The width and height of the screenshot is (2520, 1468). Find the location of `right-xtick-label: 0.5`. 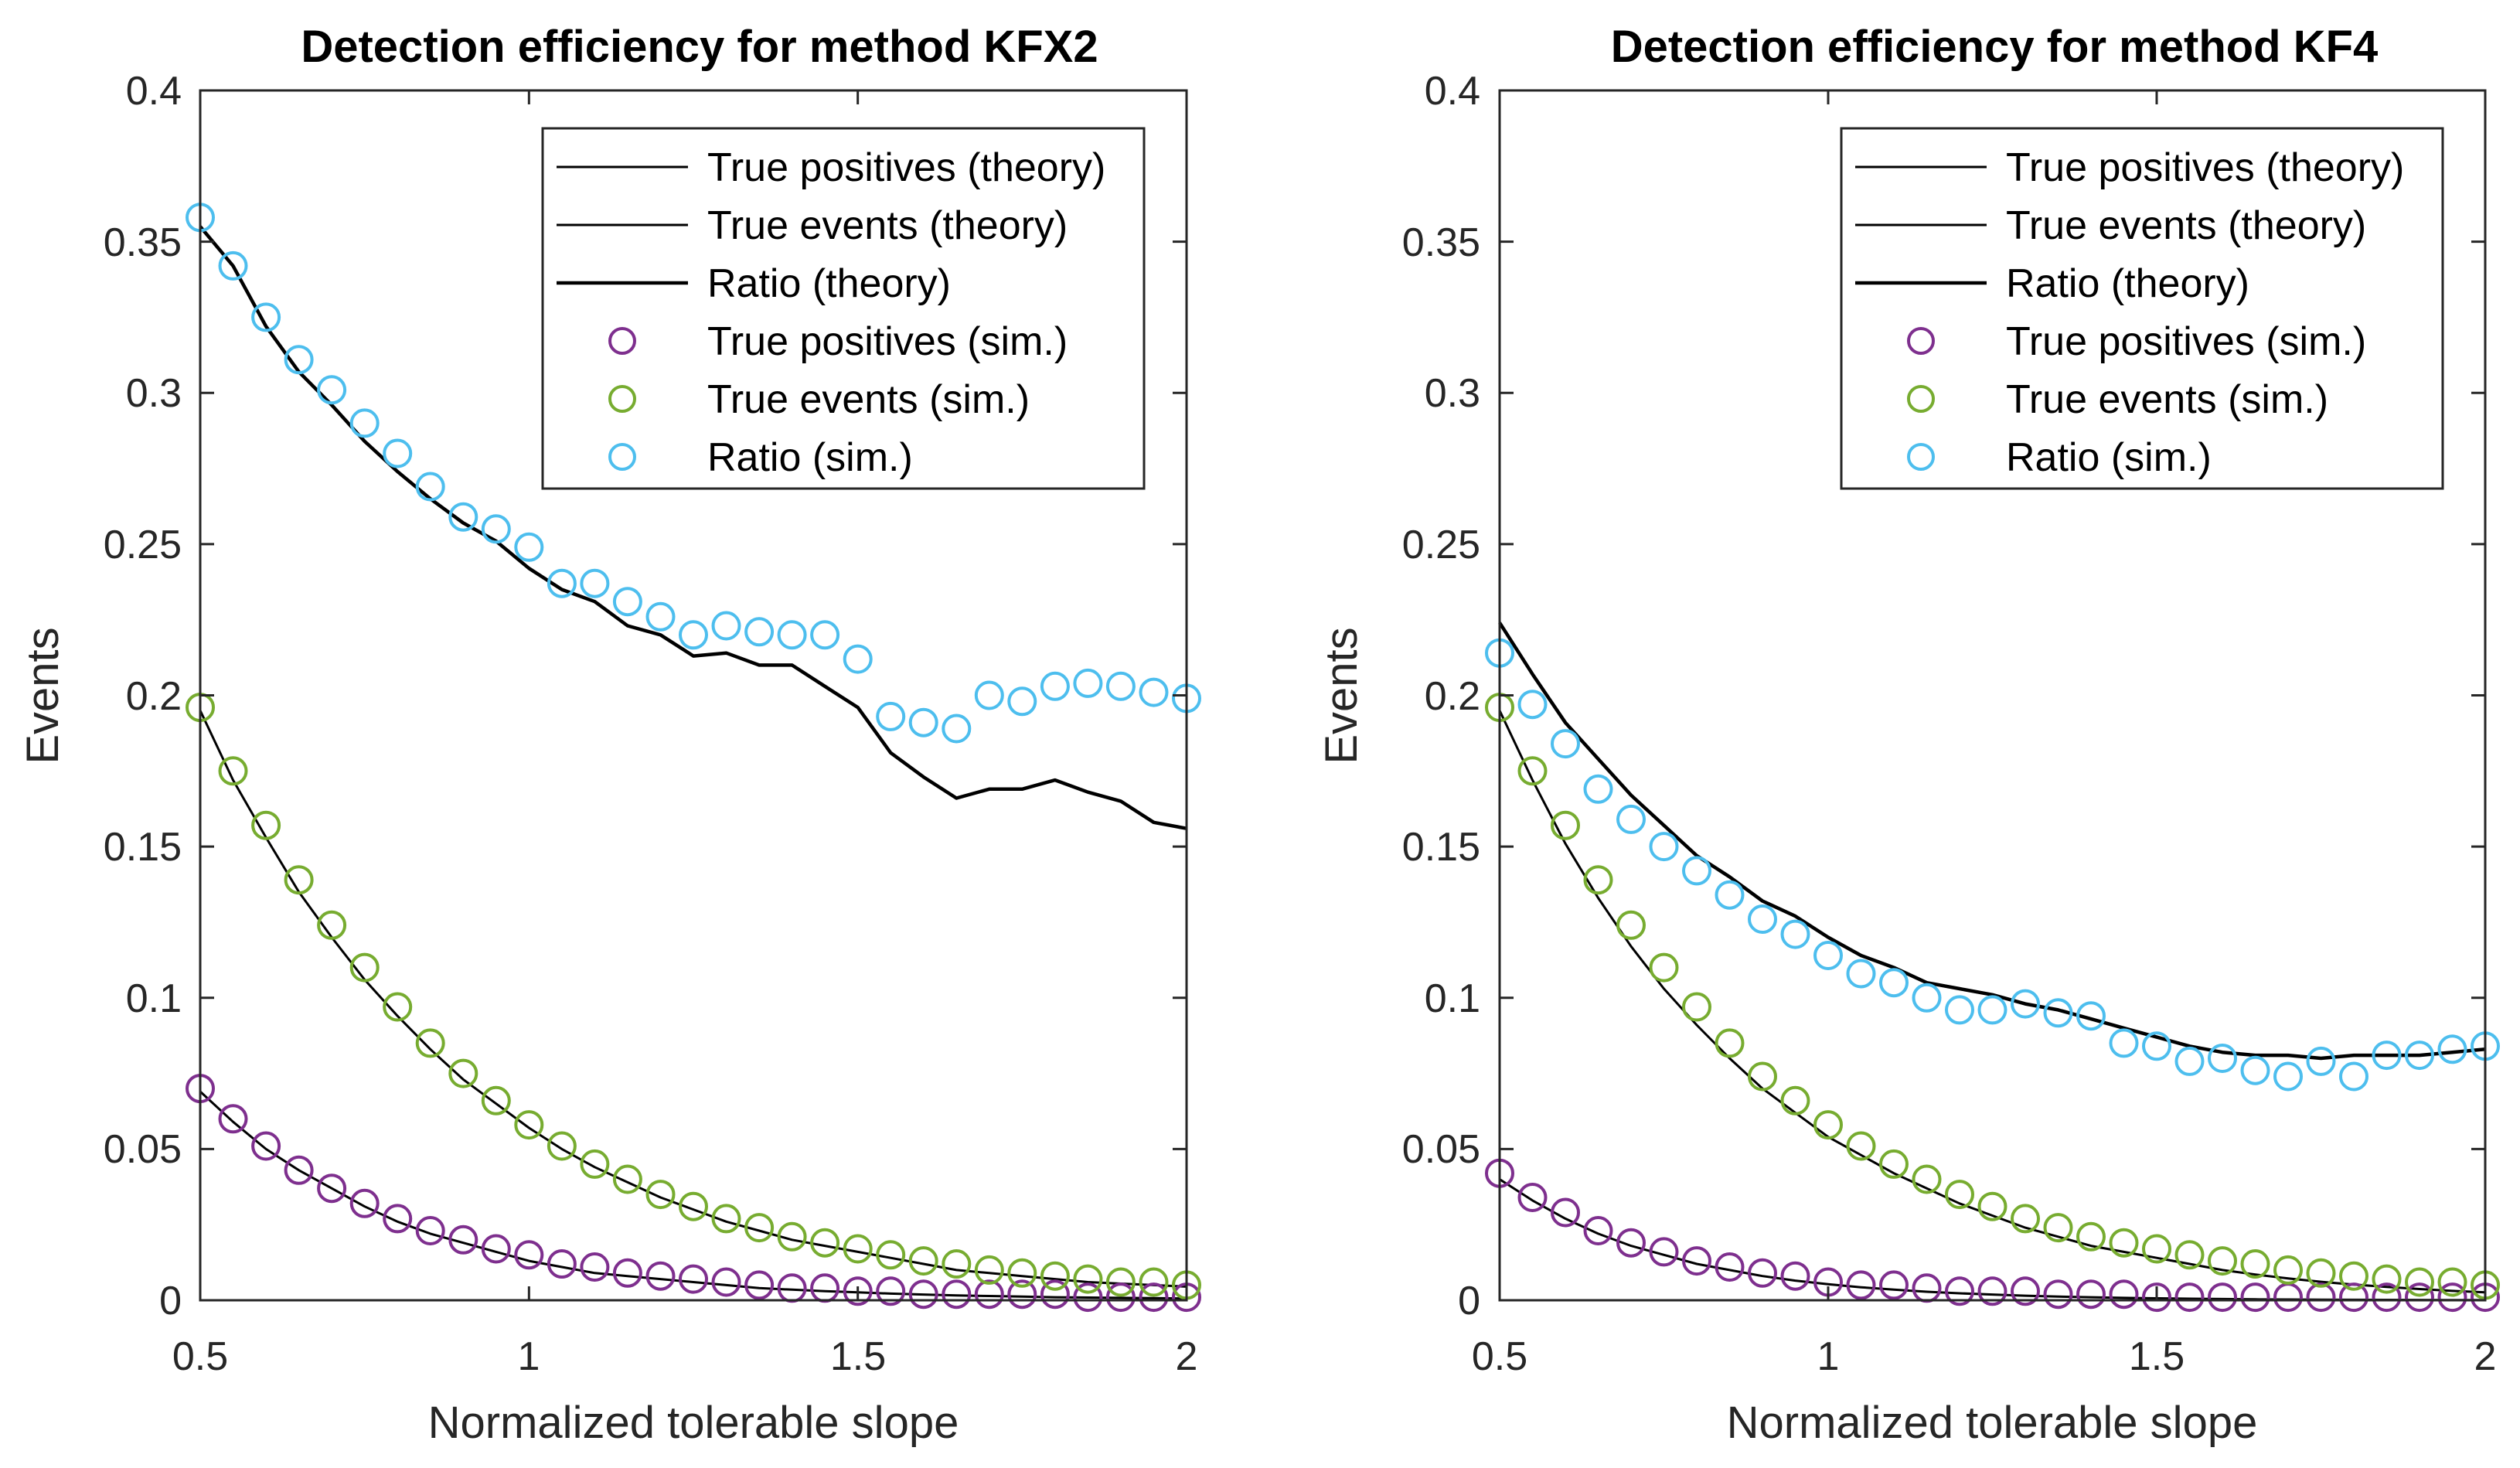

right-xtick-label: 0.5 is located at coordinates (1500, 1356).